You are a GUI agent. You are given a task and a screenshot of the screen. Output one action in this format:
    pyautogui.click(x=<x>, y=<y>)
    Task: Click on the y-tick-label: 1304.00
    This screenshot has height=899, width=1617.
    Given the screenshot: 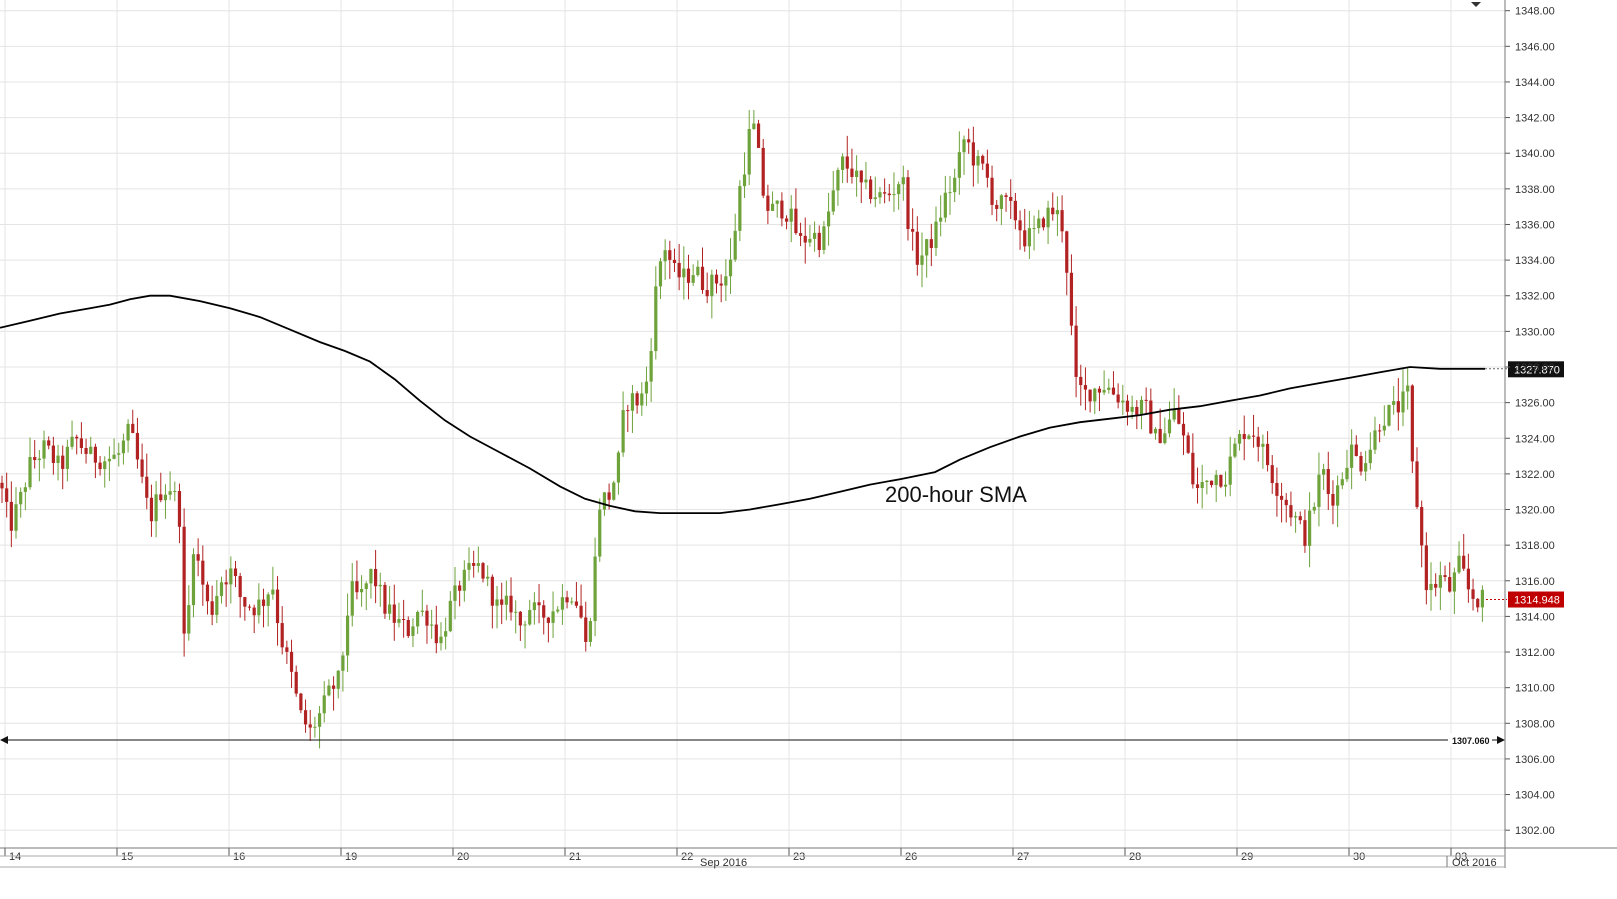 What is the action you would take?
    pyautogui.click(x=1535, y=796)
    